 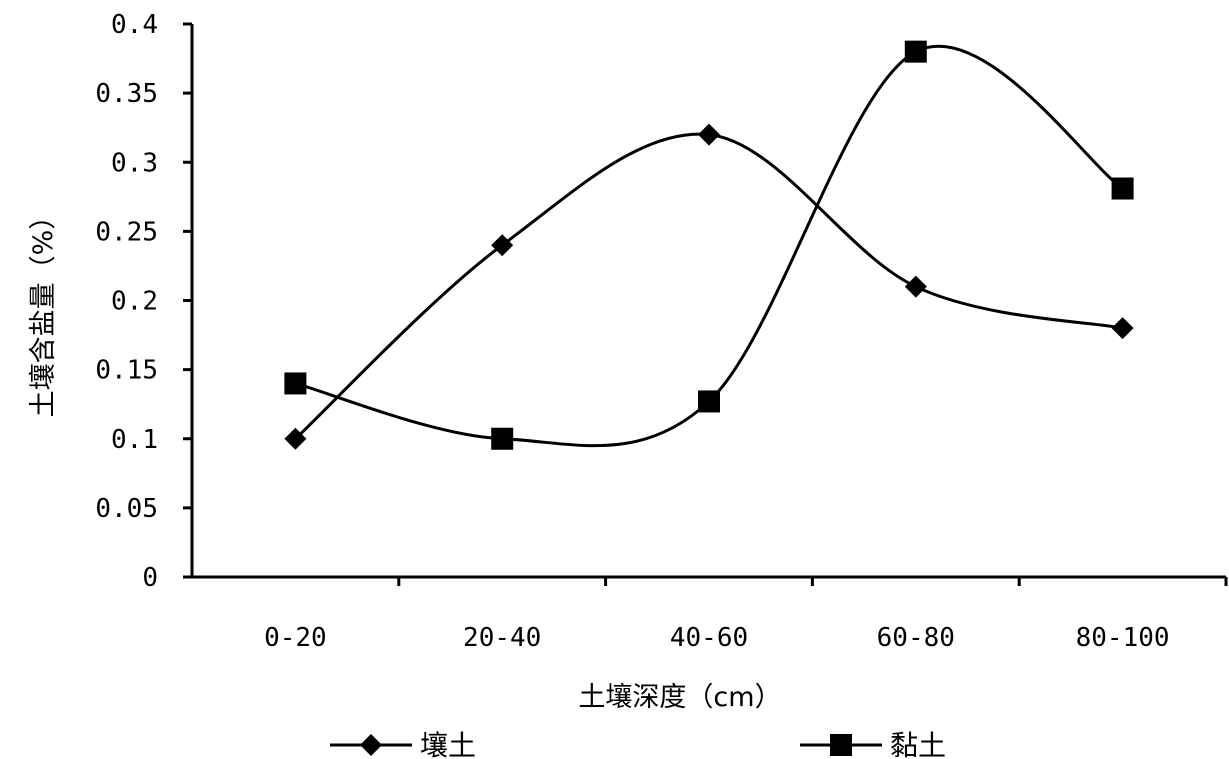 What do you see at coordinates (371, 745) in the screenshot?
I see `legend-diamond-marker` at bounding box center [371, 745].